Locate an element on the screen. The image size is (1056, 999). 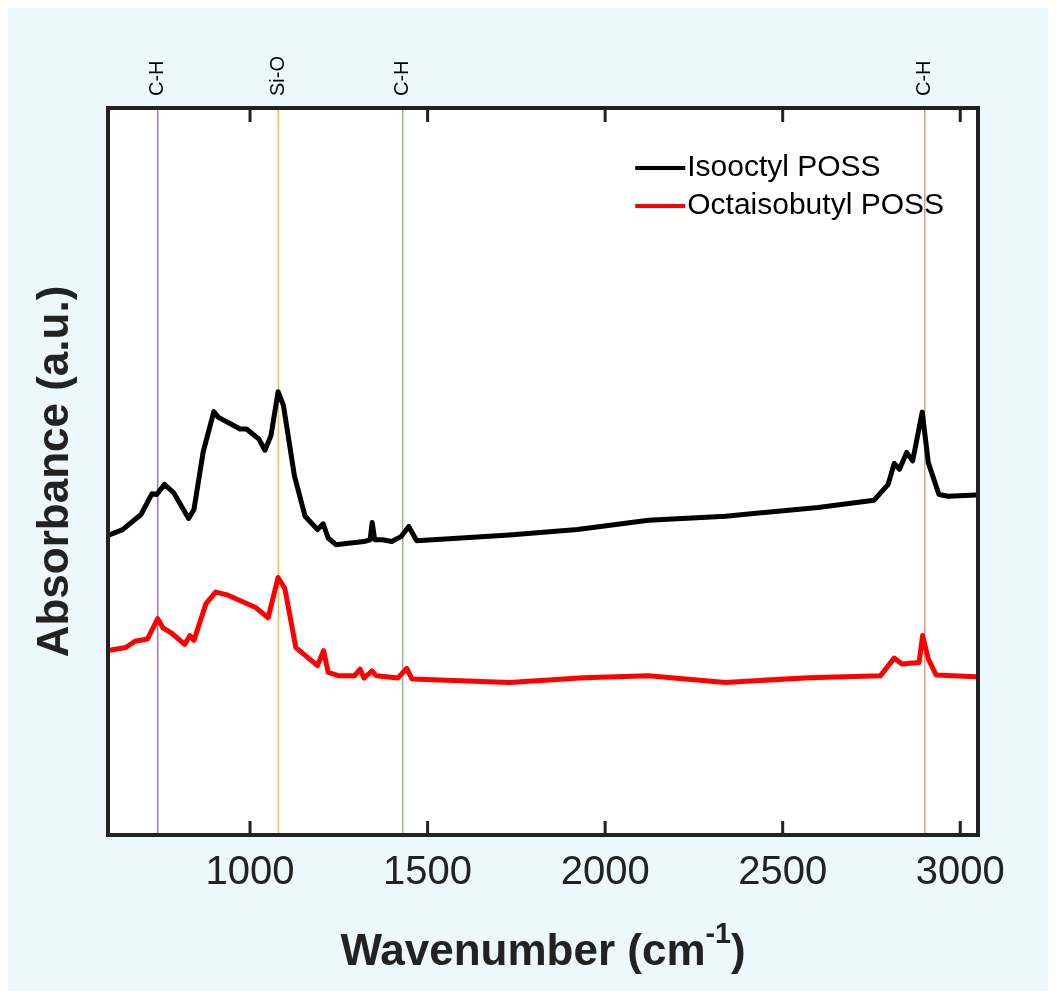
y-axis-title: Absorbance (a.u.) is located at coordinates (53, 471).